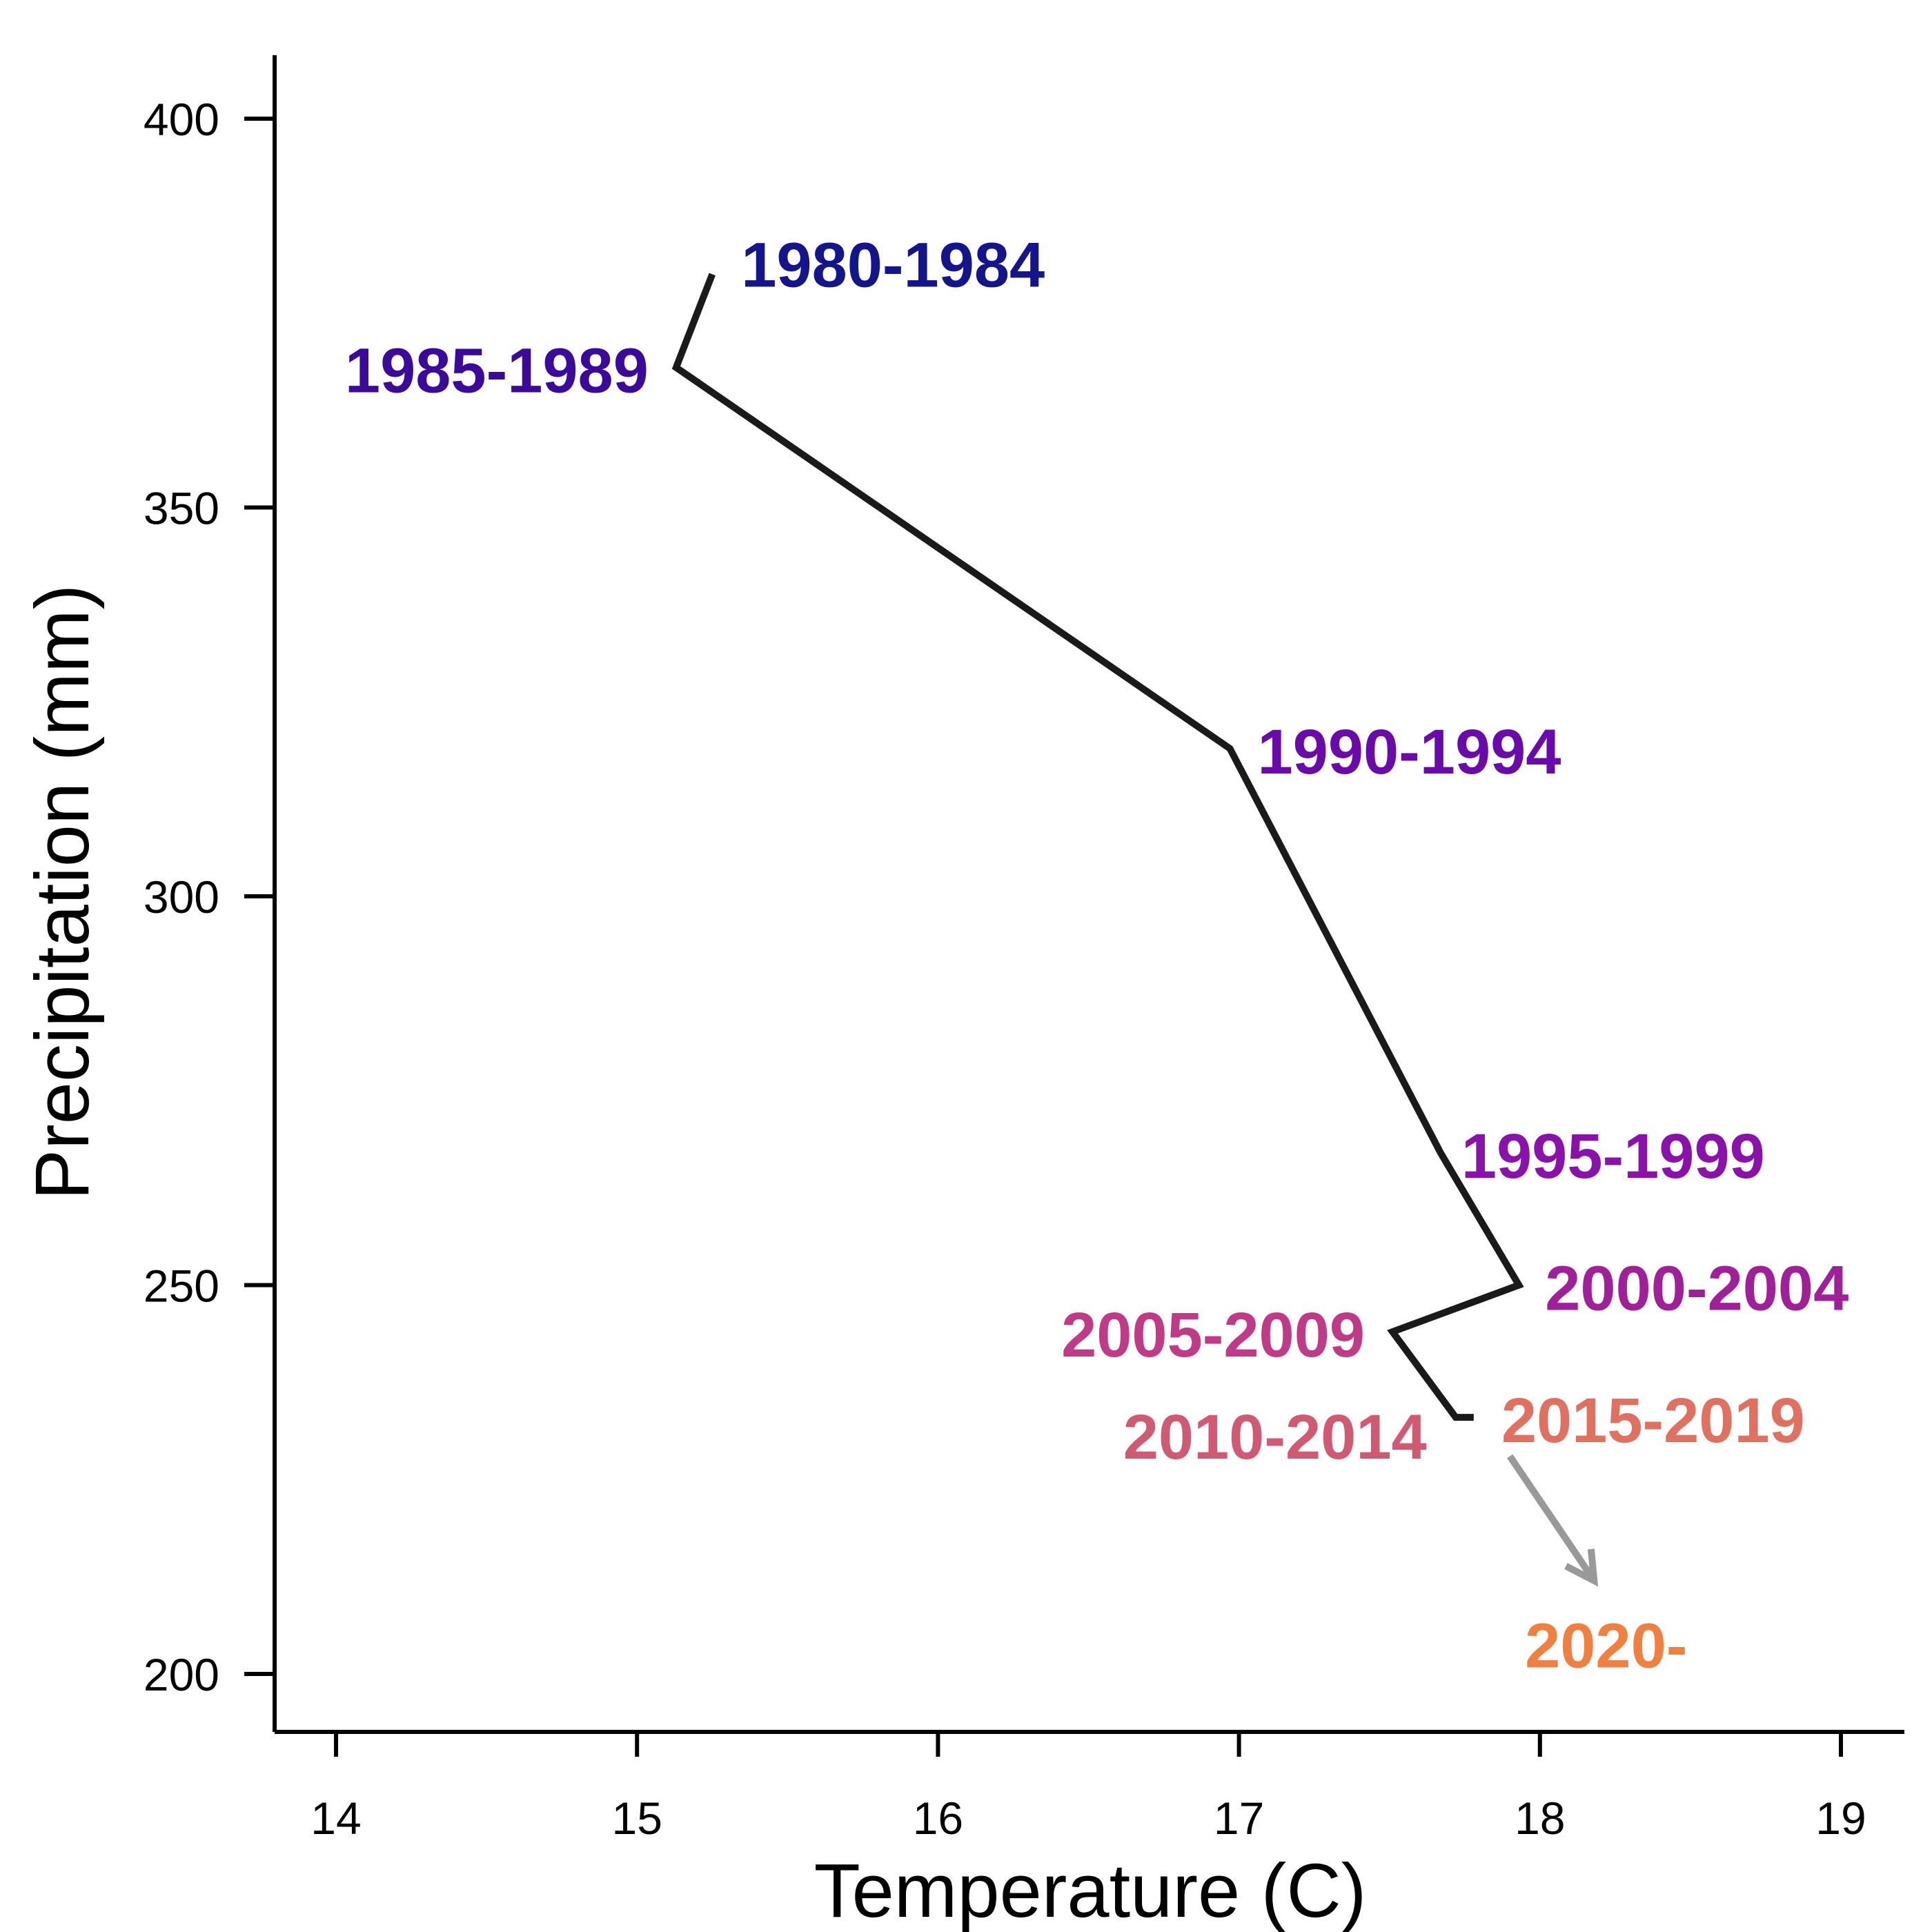 The width and height of the screenshot is (1932, 1932). I want to click on y-ticks: 200 250 300 350 400, so click(209, 897).